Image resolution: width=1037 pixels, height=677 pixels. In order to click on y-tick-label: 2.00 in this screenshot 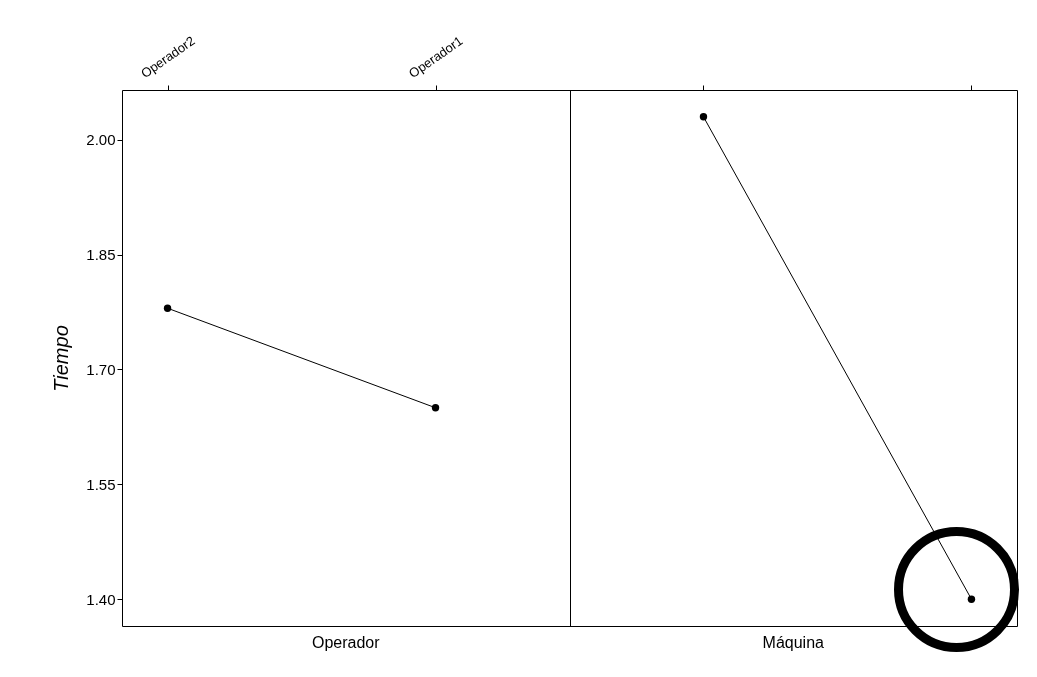, I will do `click(101, 140)`.